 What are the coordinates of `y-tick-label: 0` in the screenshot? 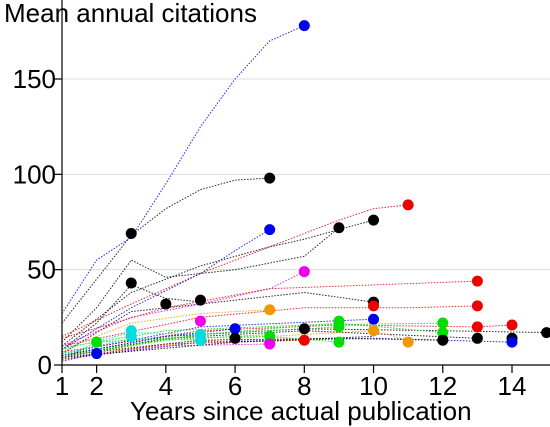 It's located at (45, 365).